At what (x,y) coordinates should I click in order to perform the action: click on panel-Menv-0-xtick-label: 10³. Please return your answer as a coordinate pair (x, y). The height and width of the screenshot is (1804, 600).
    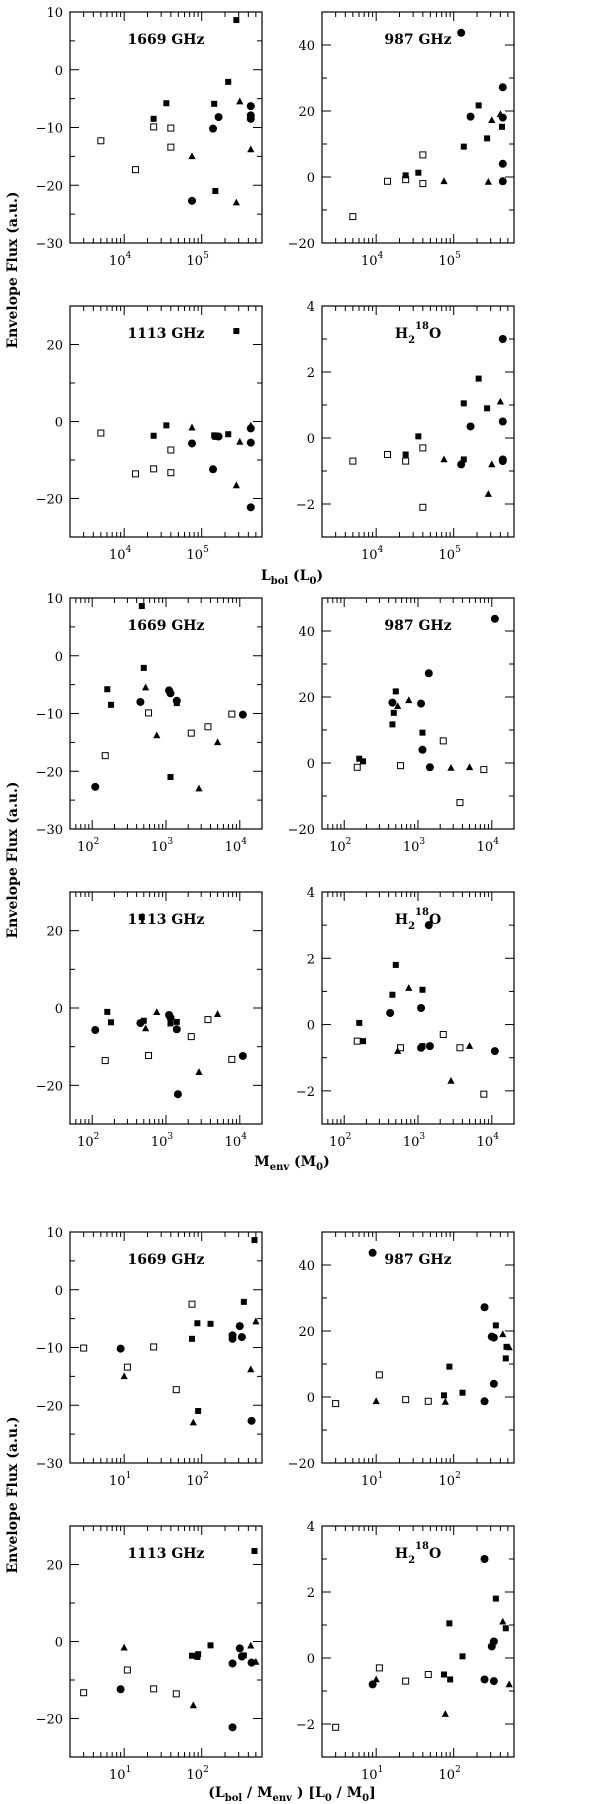
    Looking at the image, I should click on (162, 846).